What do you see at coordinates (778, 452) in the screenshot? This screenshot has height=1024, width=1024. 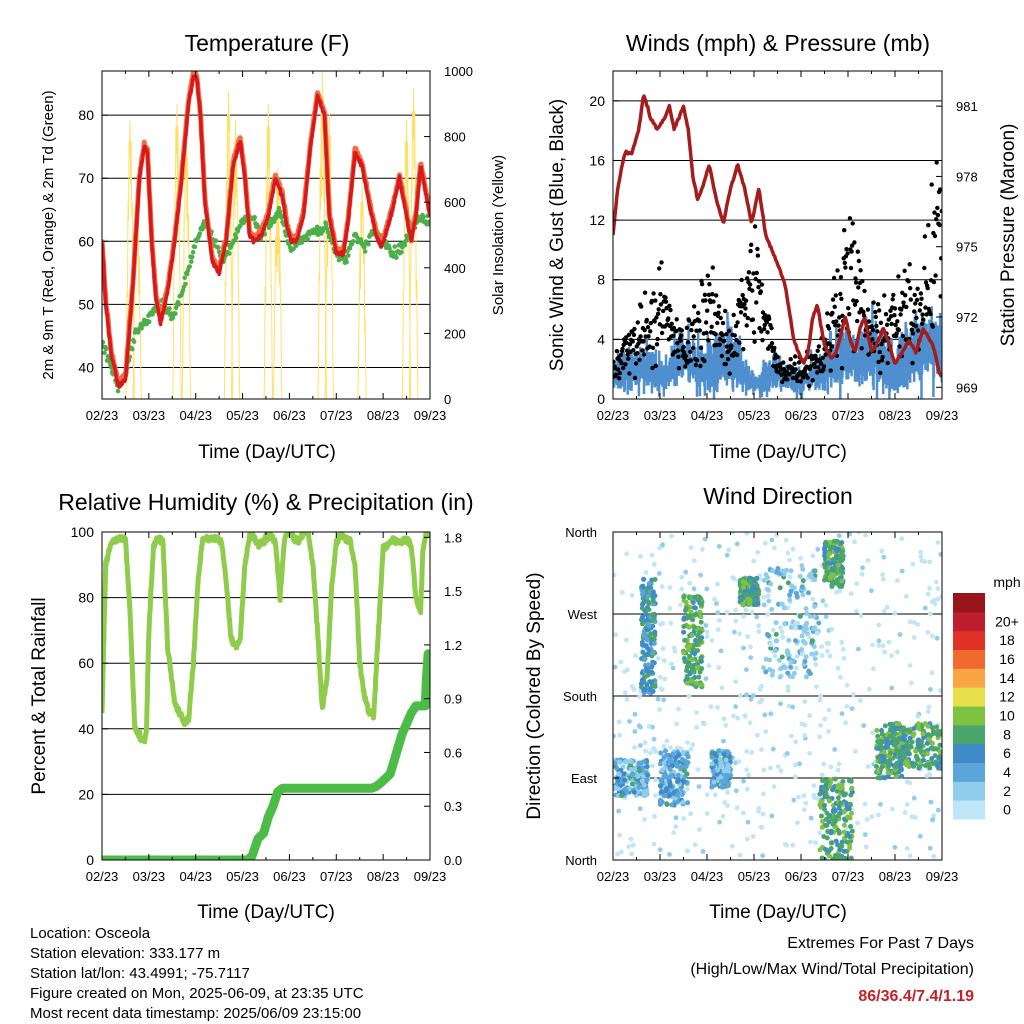 I see `winds-x-axis-label: Time (Day/UTC)` at bounding box center [778, 452].